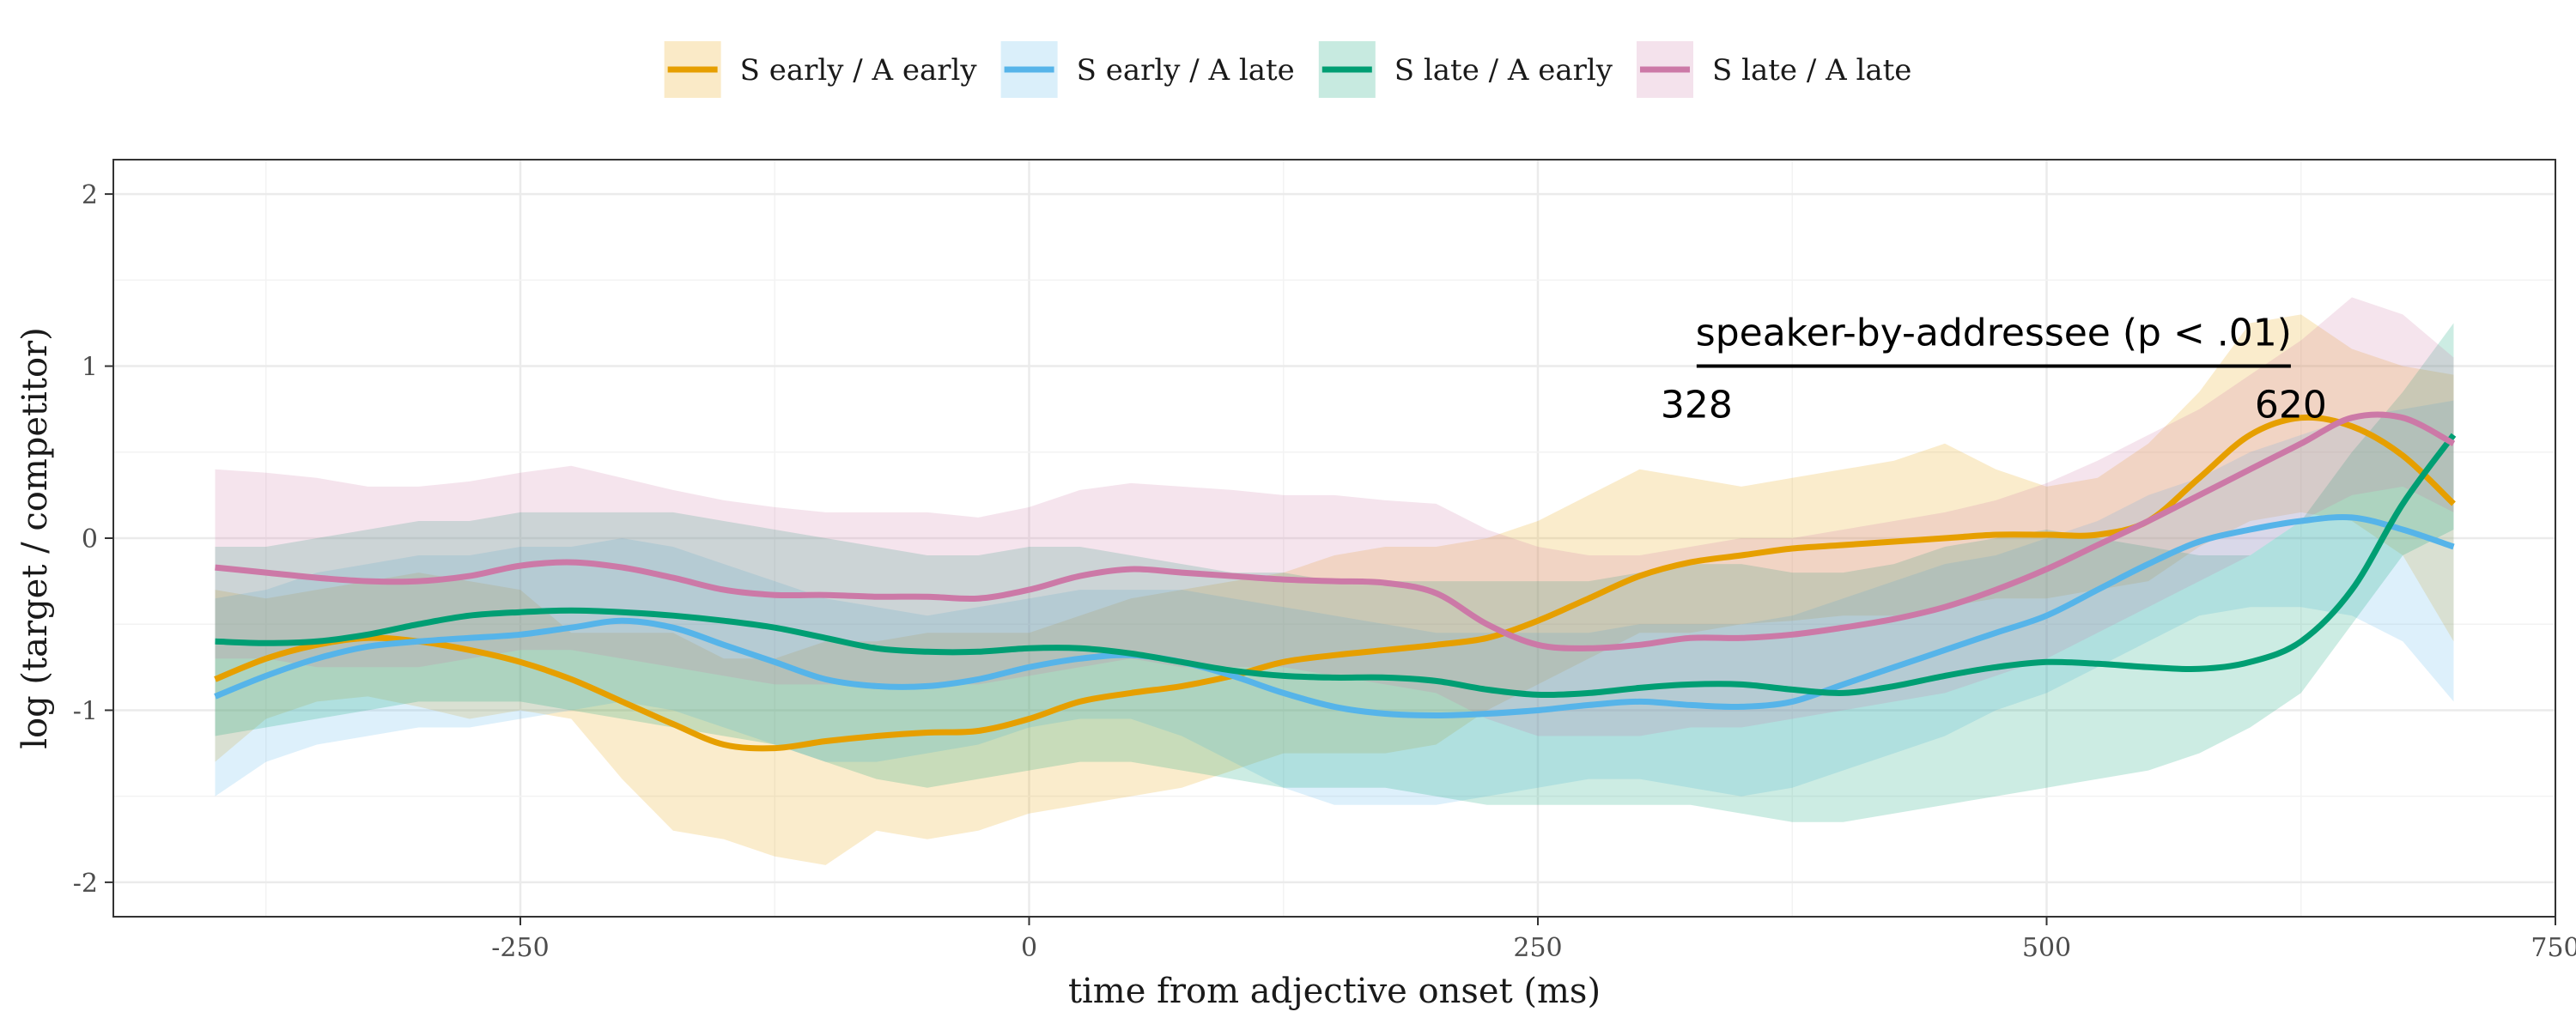  I want to click on x-axis-title: time from adjective onset (ms), so click(1334, 991).